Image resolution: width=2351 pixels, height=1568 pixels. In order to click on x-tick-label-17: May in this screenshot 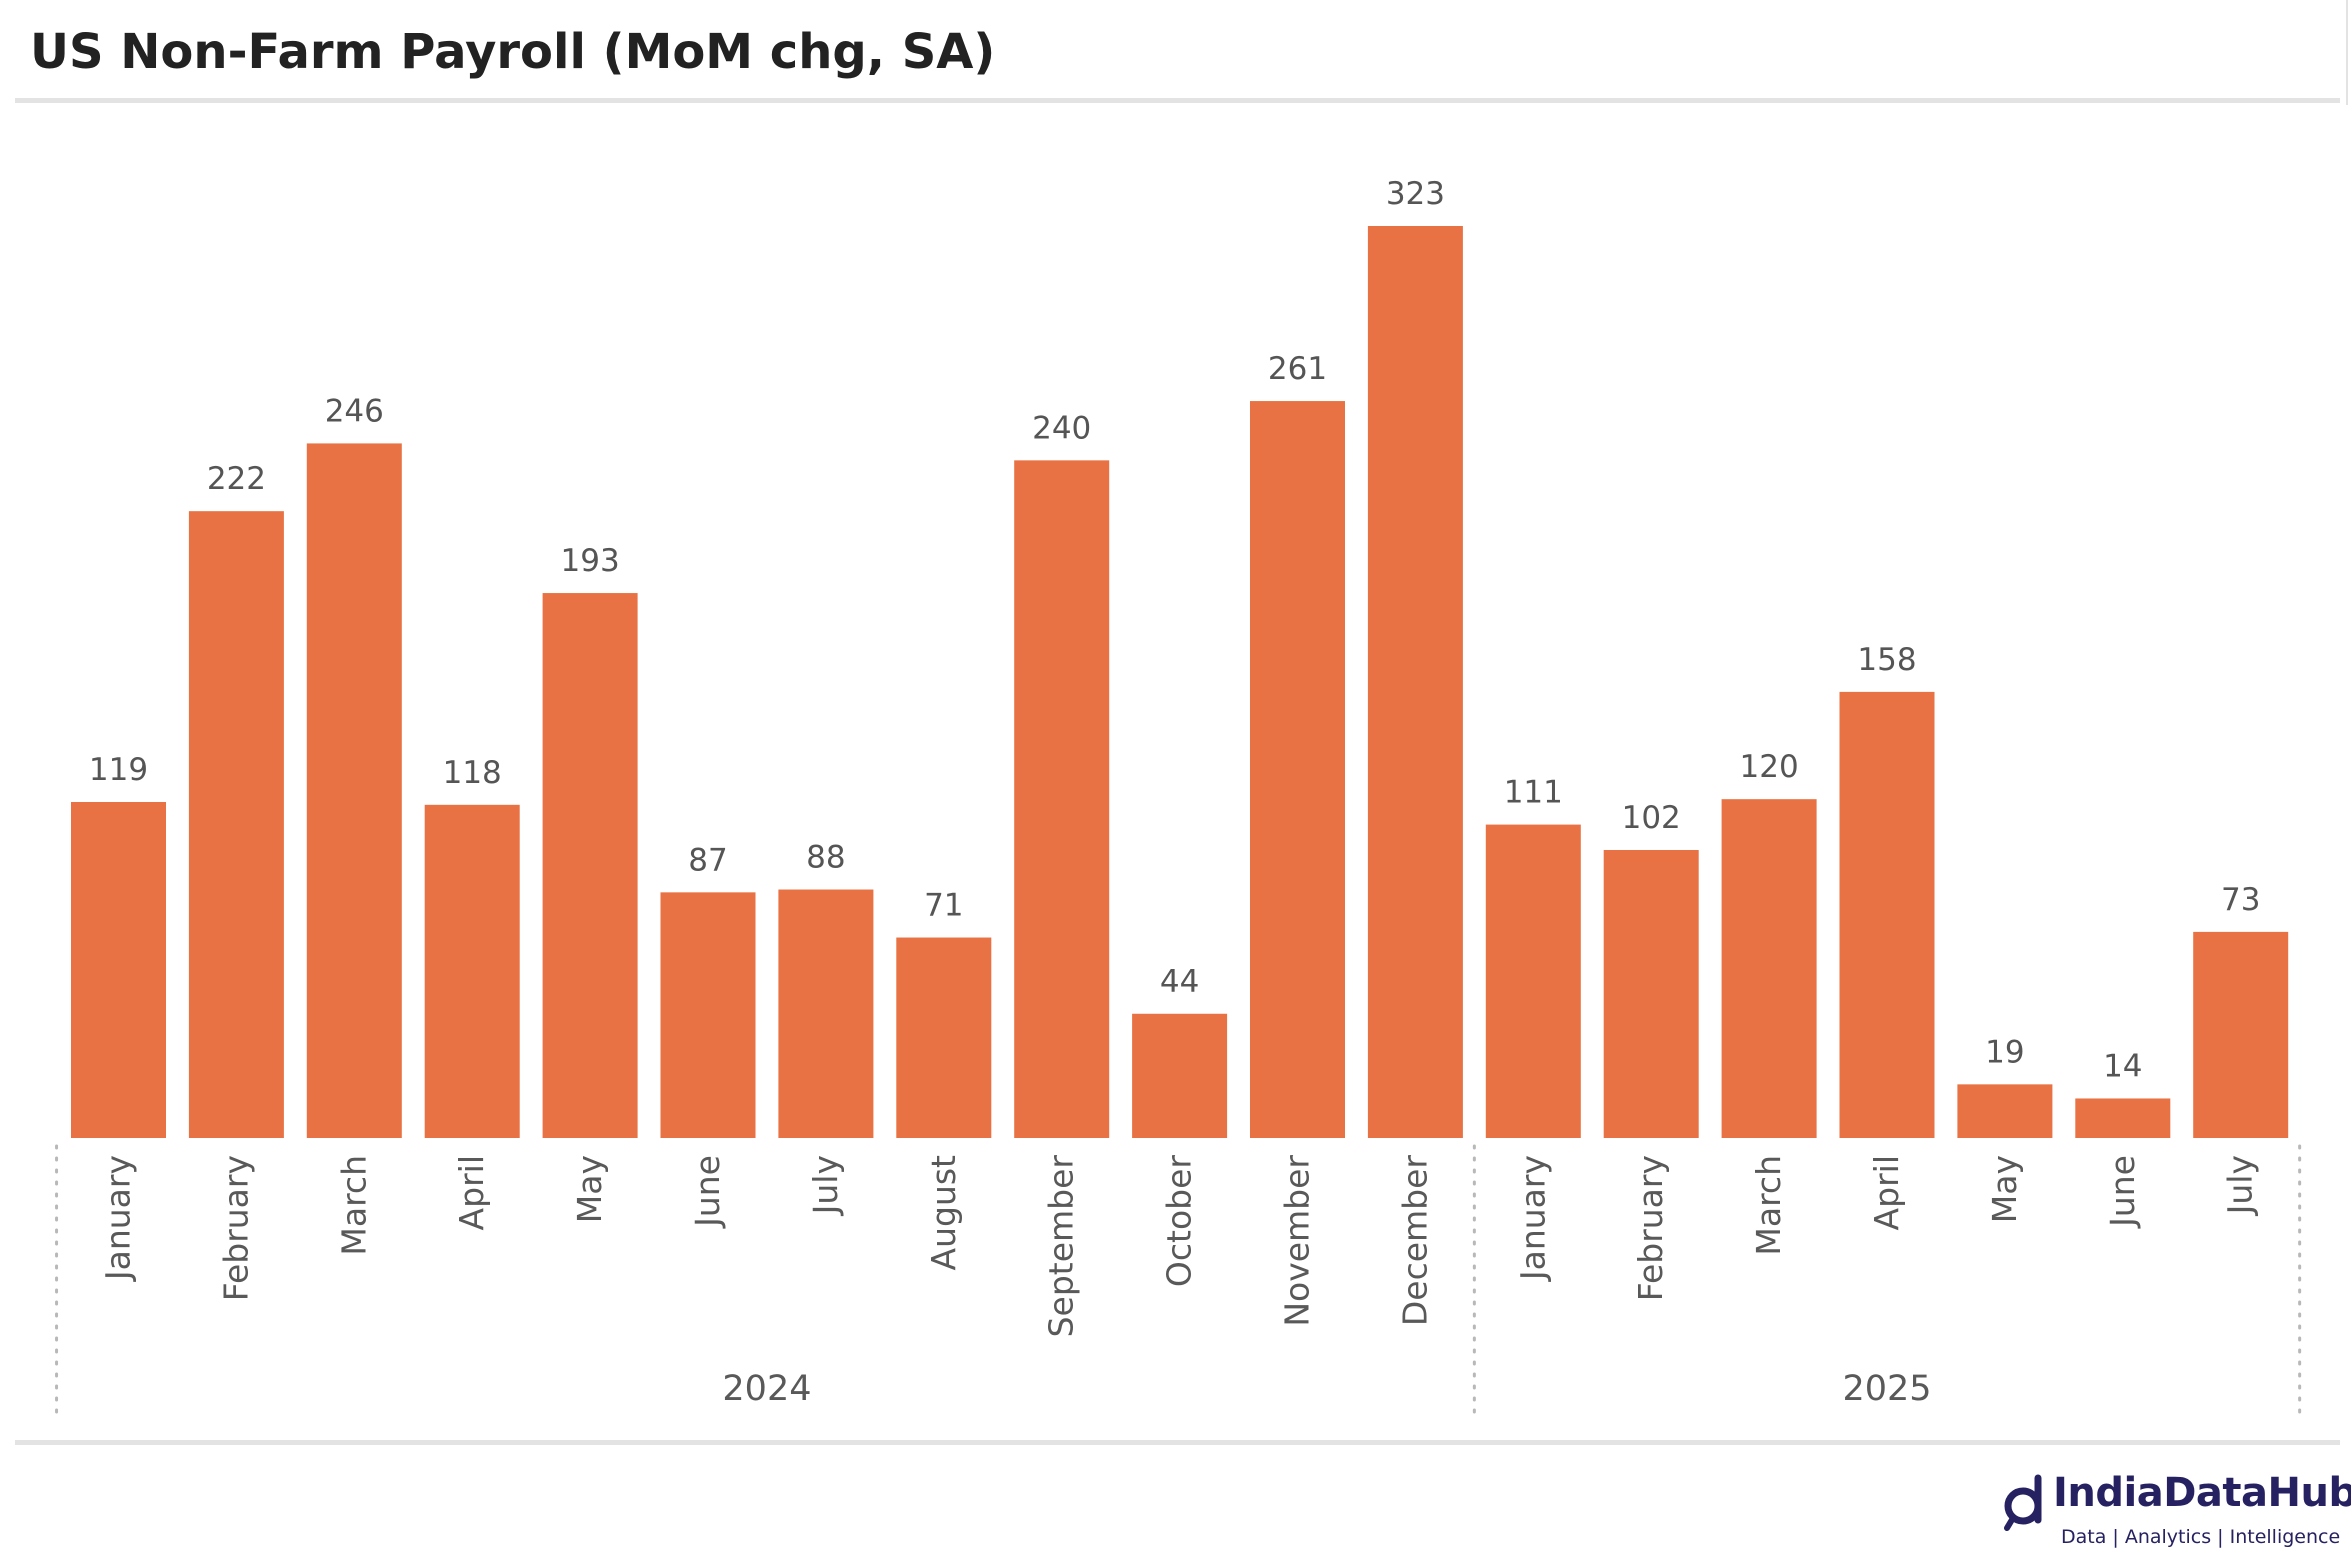, I will do `click(2004, 1189)`.